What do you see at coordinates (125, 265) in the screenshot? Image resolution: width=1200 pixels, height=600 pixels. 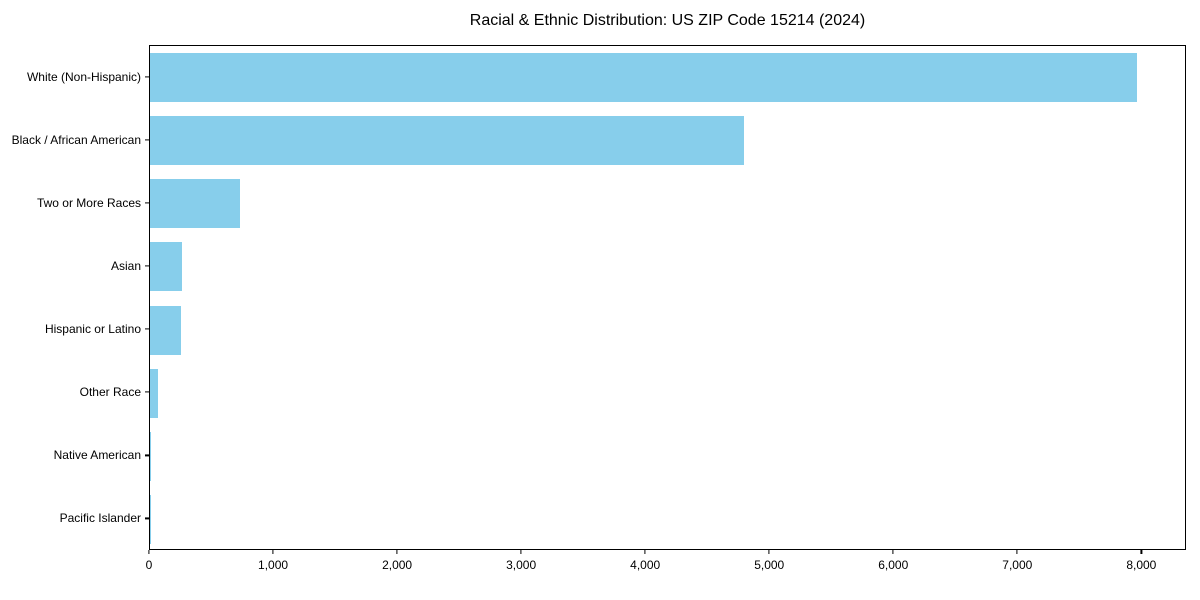 I see `y-tick-label: Asian` at bounding box center [125, 265].